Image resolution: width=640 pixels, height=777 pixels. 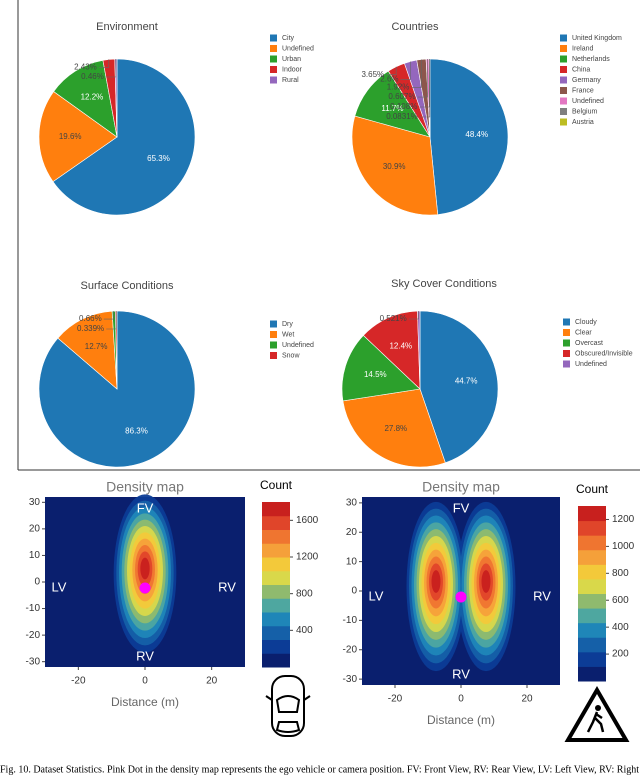 I want to click on slice-label: 27.8%, so click(x=395, y=428).